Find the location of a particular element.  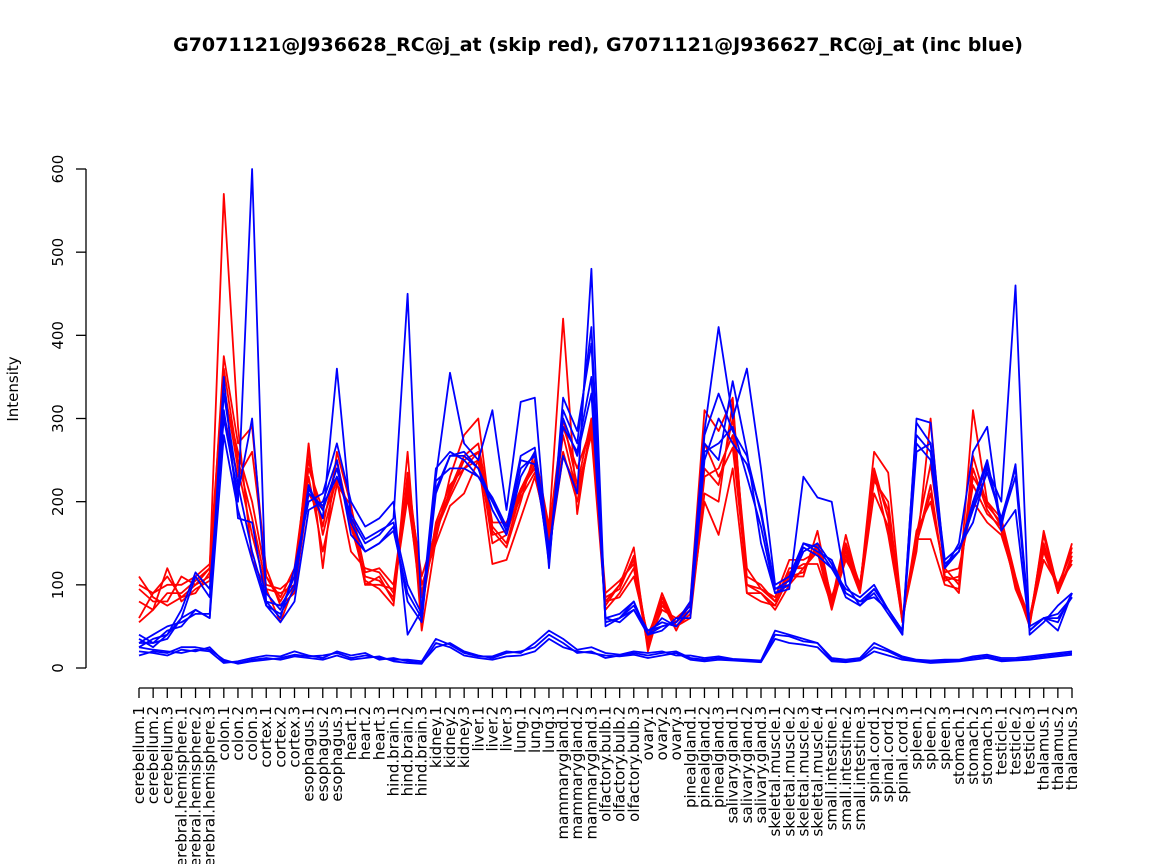

x-tick-label: heart.2 is located at coordinates (365, 733).